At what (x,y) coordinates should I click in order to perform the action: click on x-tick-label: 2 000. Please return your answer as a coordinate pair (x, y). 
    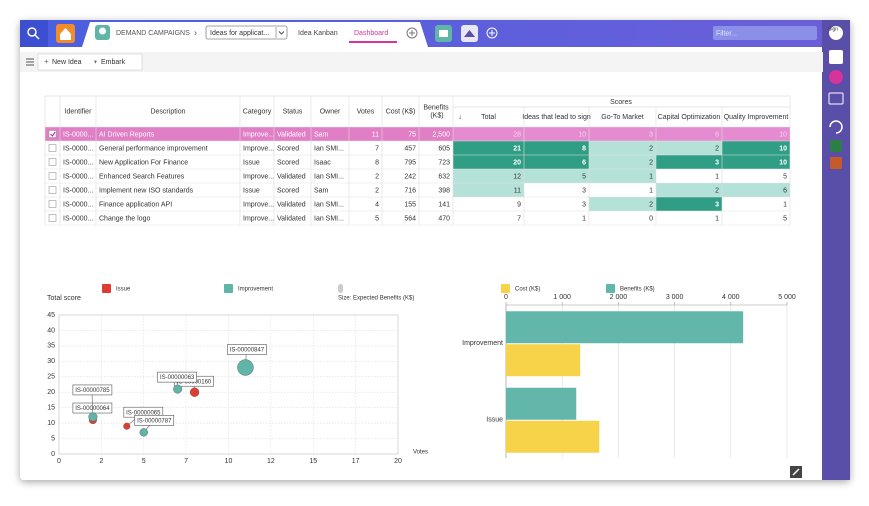
    Looking at the image, I should click on (619, 297).